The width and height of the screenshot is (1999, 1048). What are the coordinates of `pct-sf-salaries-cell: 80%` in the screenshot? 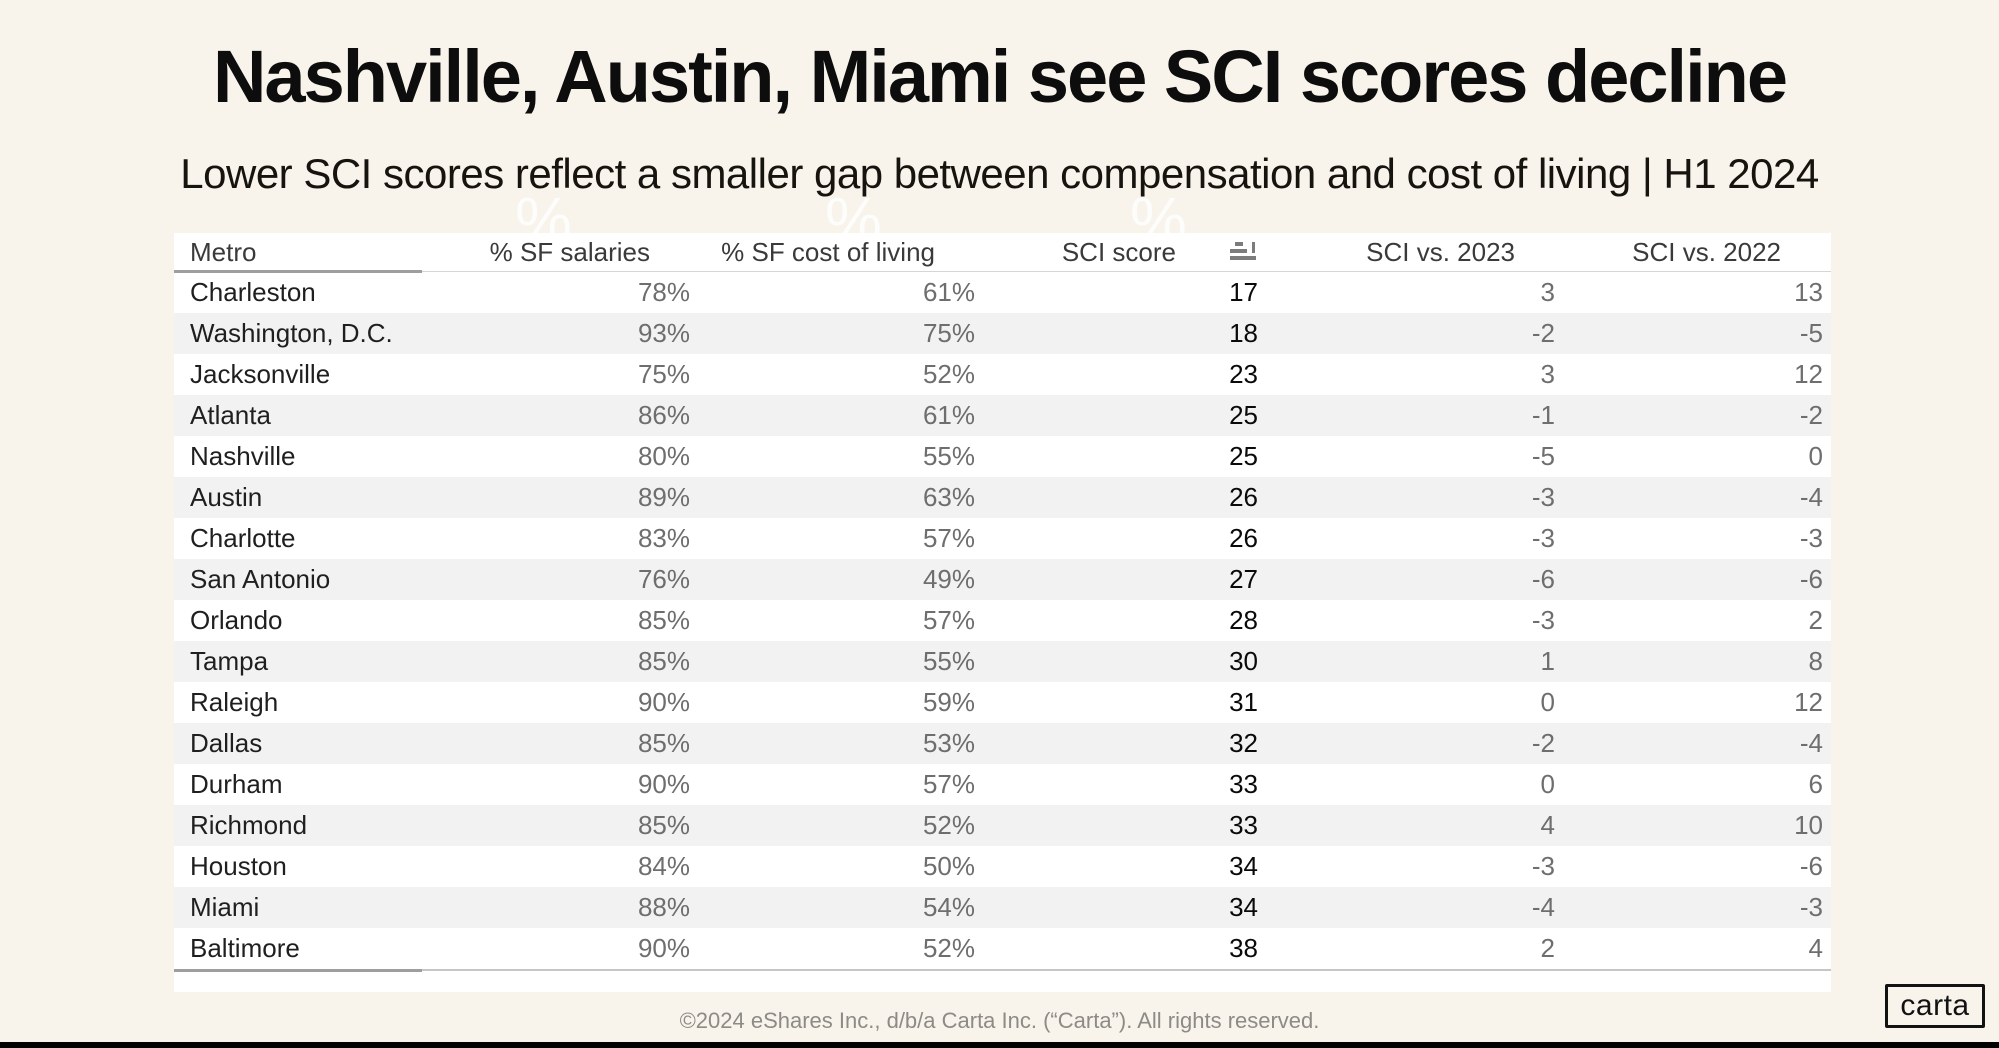 It's located at (663, 456).